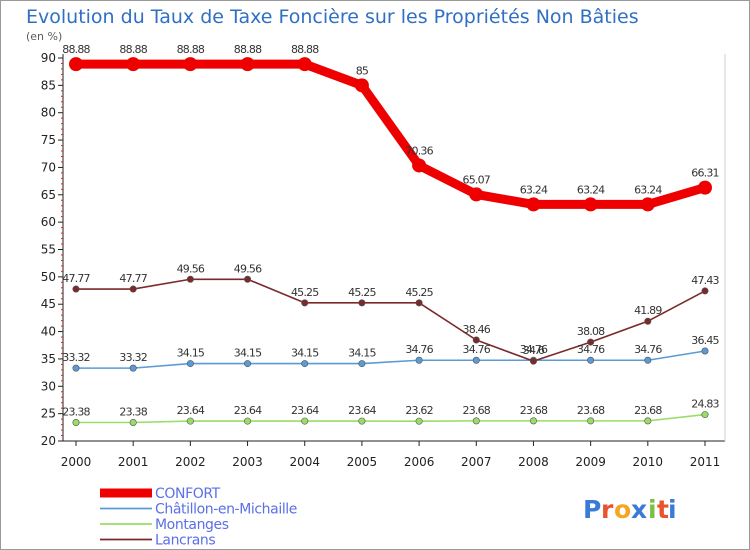  Describe the element at coordinates (48, 441) in the screenshot. I see `y-tick-label: 20` at that location.